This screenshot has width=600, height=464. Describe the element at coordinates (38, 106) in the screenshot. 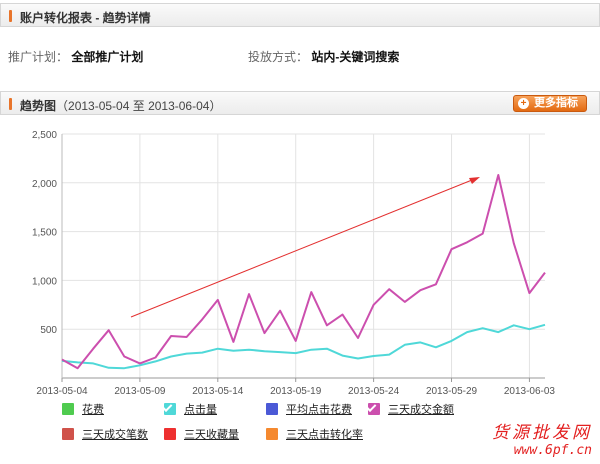

I see `trend-title: 趋势图` at that location.